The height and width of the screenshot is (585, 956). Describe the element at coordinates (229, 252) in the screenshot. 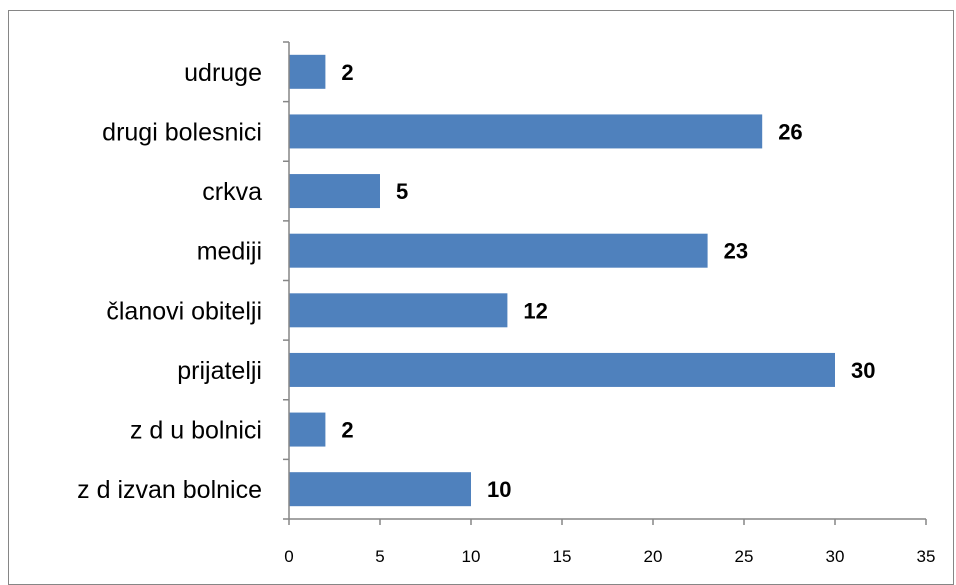

I see `category-label: mediji` at that location.